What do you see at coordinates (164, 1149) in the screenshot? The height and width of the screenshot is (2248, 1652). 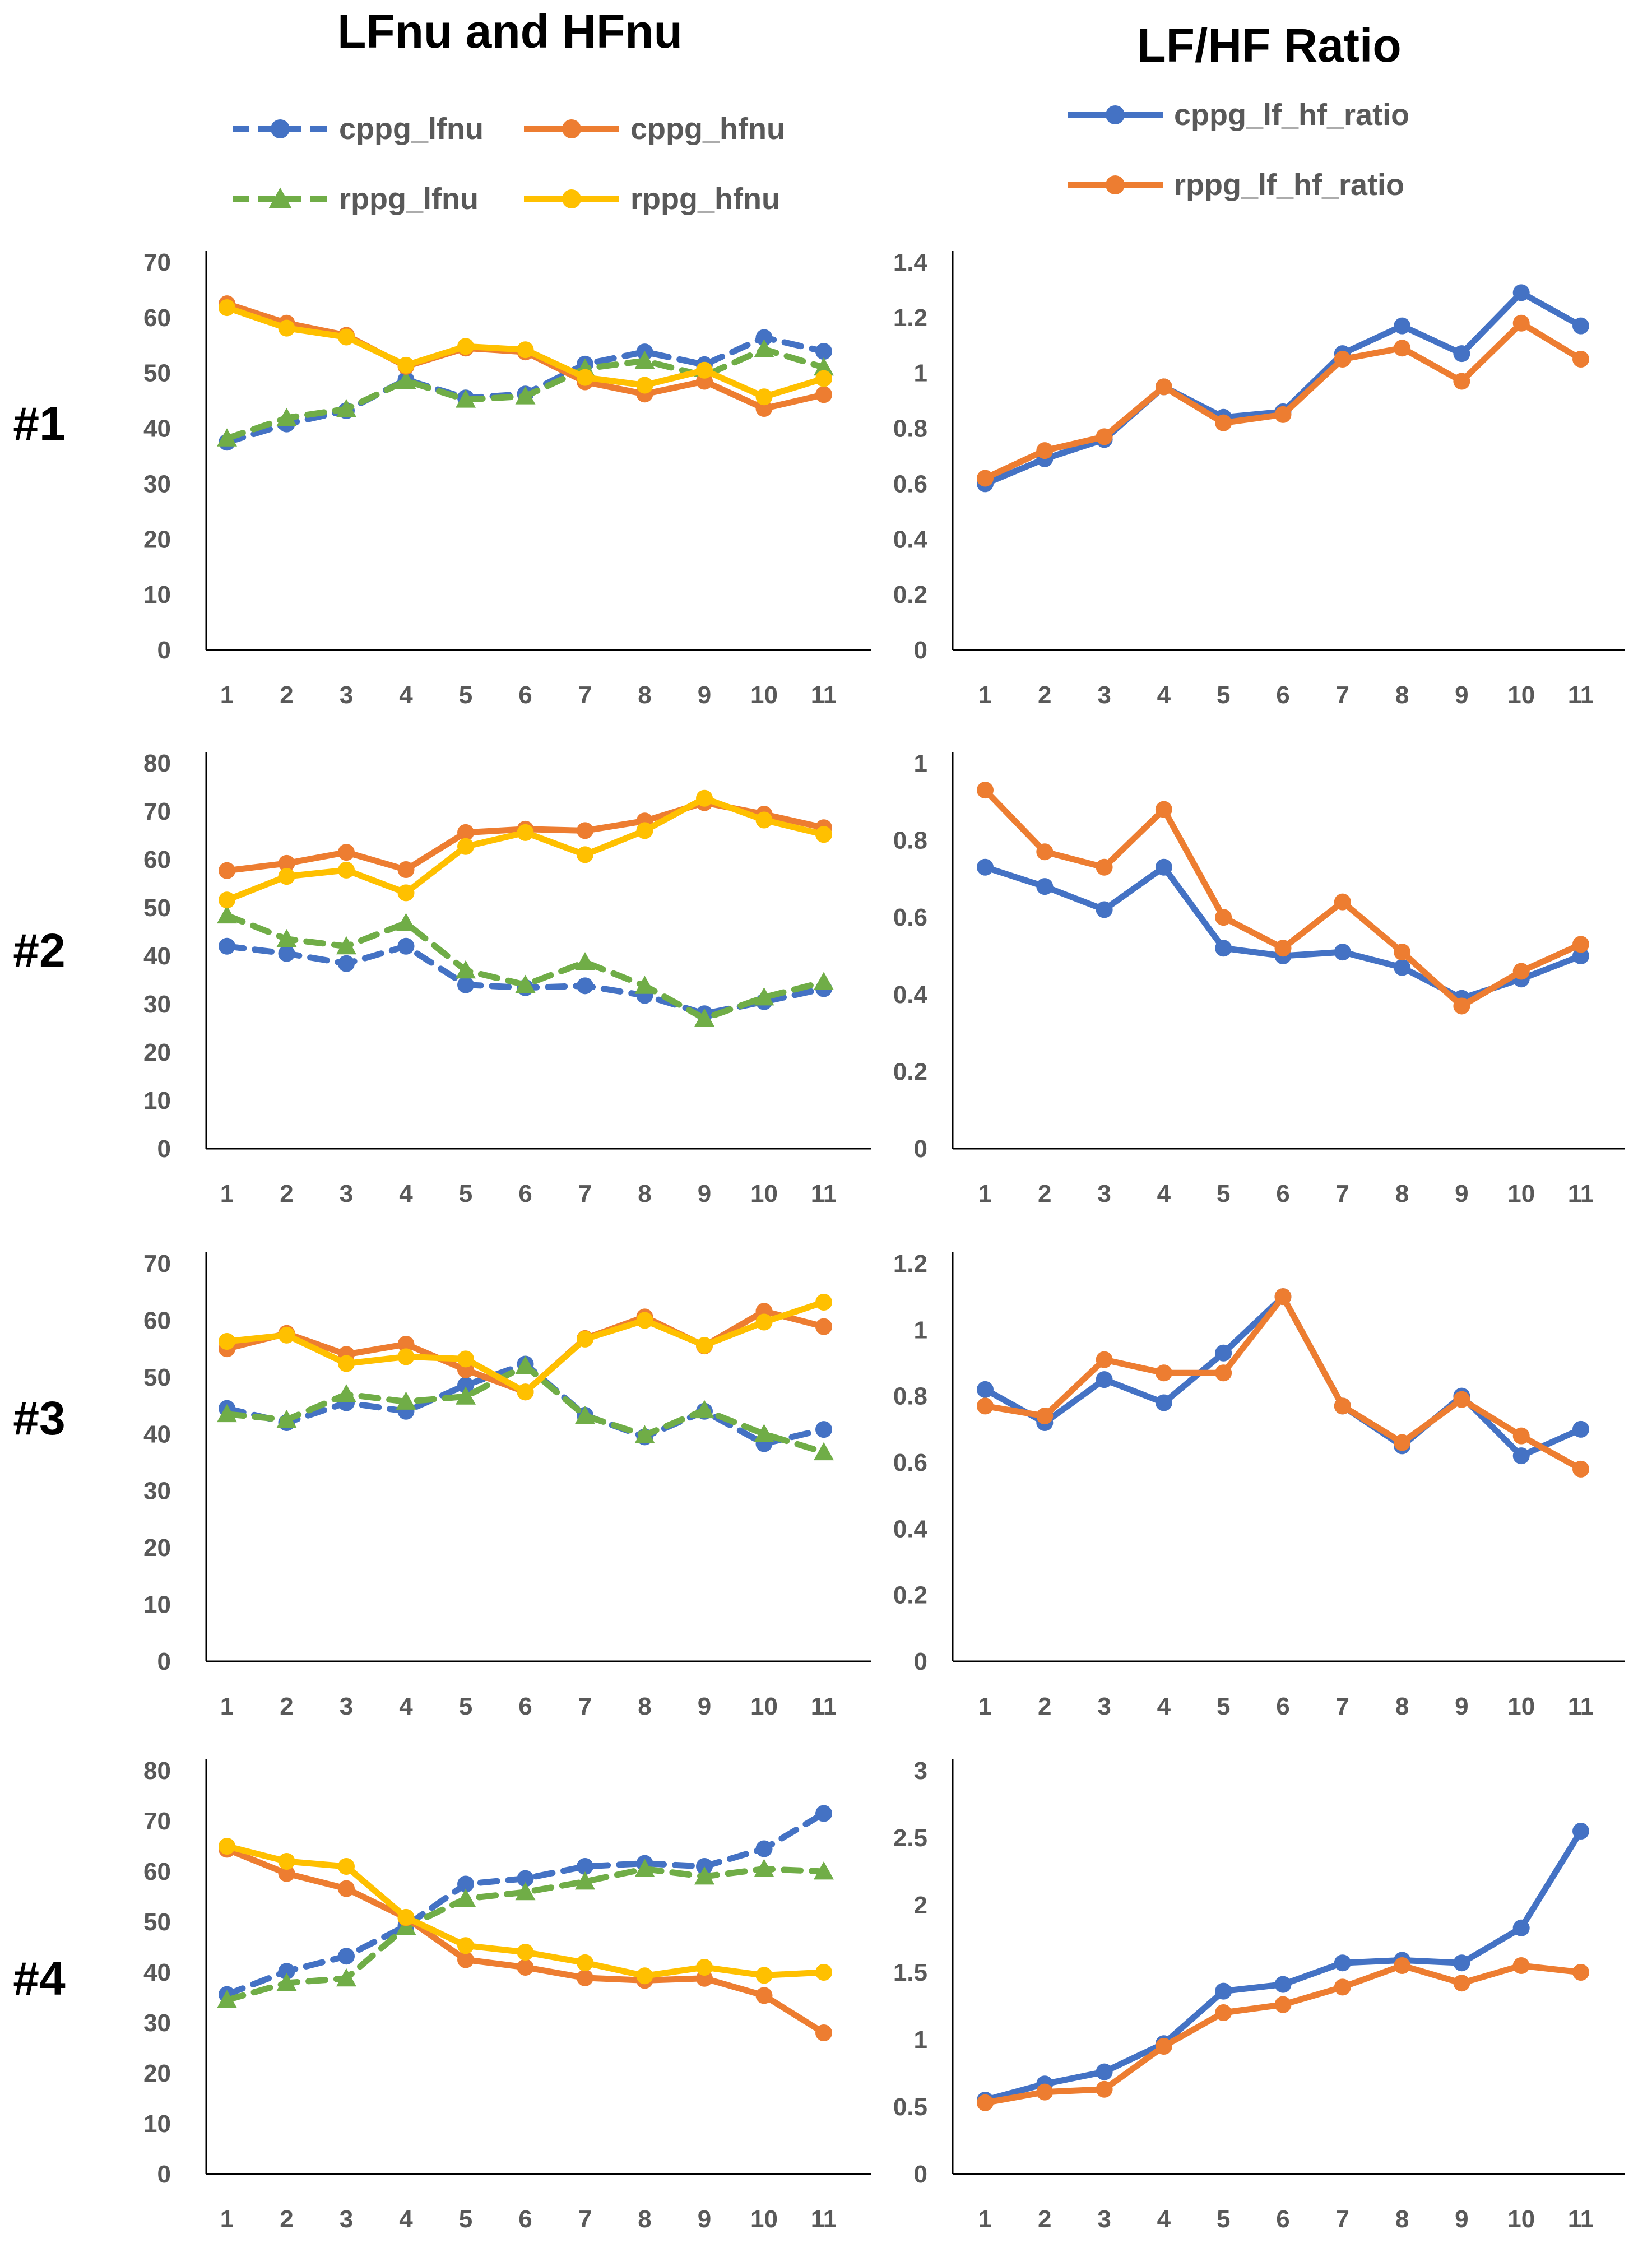 I see `y-tick-label: 0` at bounding box center [164, 1149].